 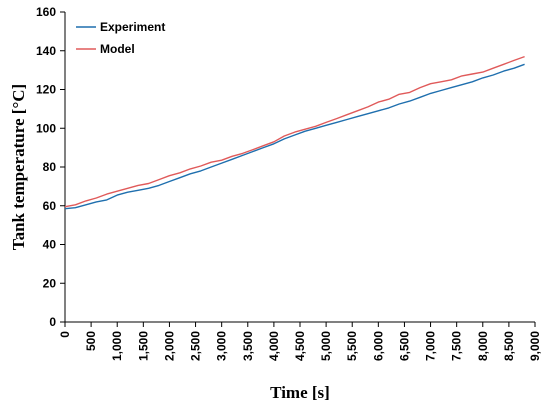 What do you see at coordinates (117, 49) in the screenshot?
I see `legend-label-model: Model` at bounding box center [117, 49].